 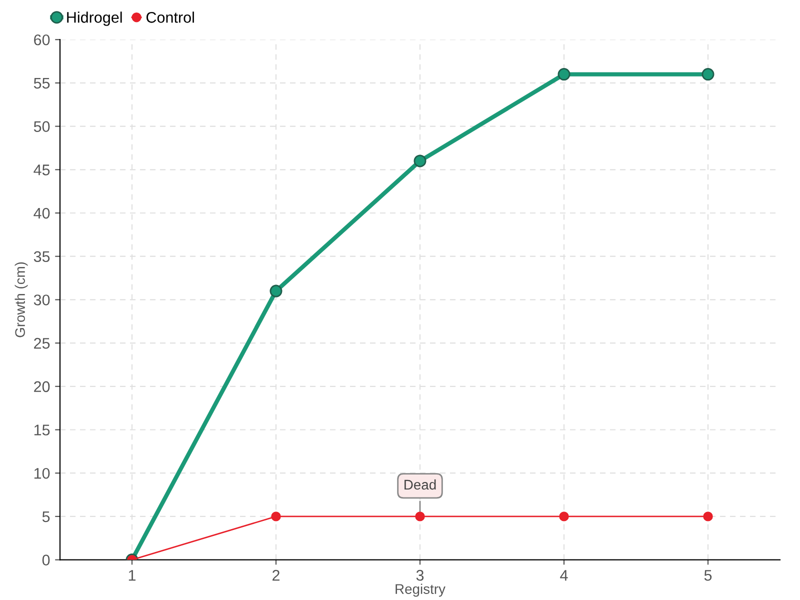 I want to click on x-axis-title: Registry, so click(x=421, y=590).